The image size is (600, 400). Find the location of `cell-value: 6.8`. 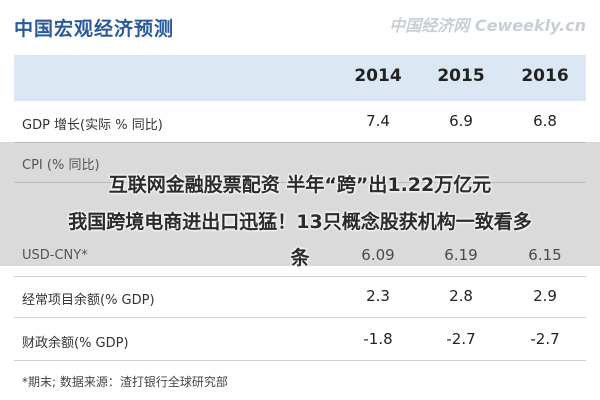

cell-value: 6.8 is located at coordinates (545, 121).